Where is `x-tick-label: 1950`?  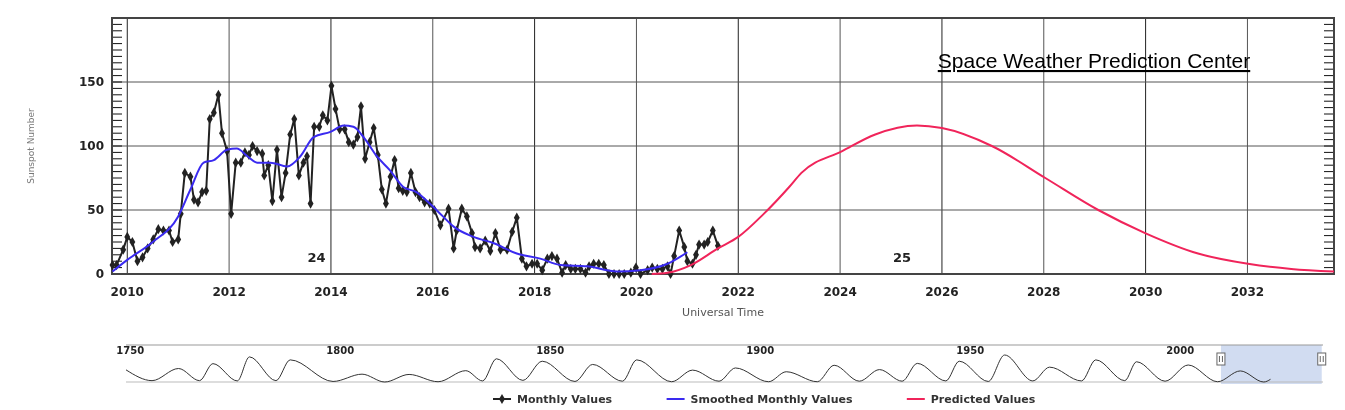
x-tick-label: 1950 is located at coordinates (970, 350).